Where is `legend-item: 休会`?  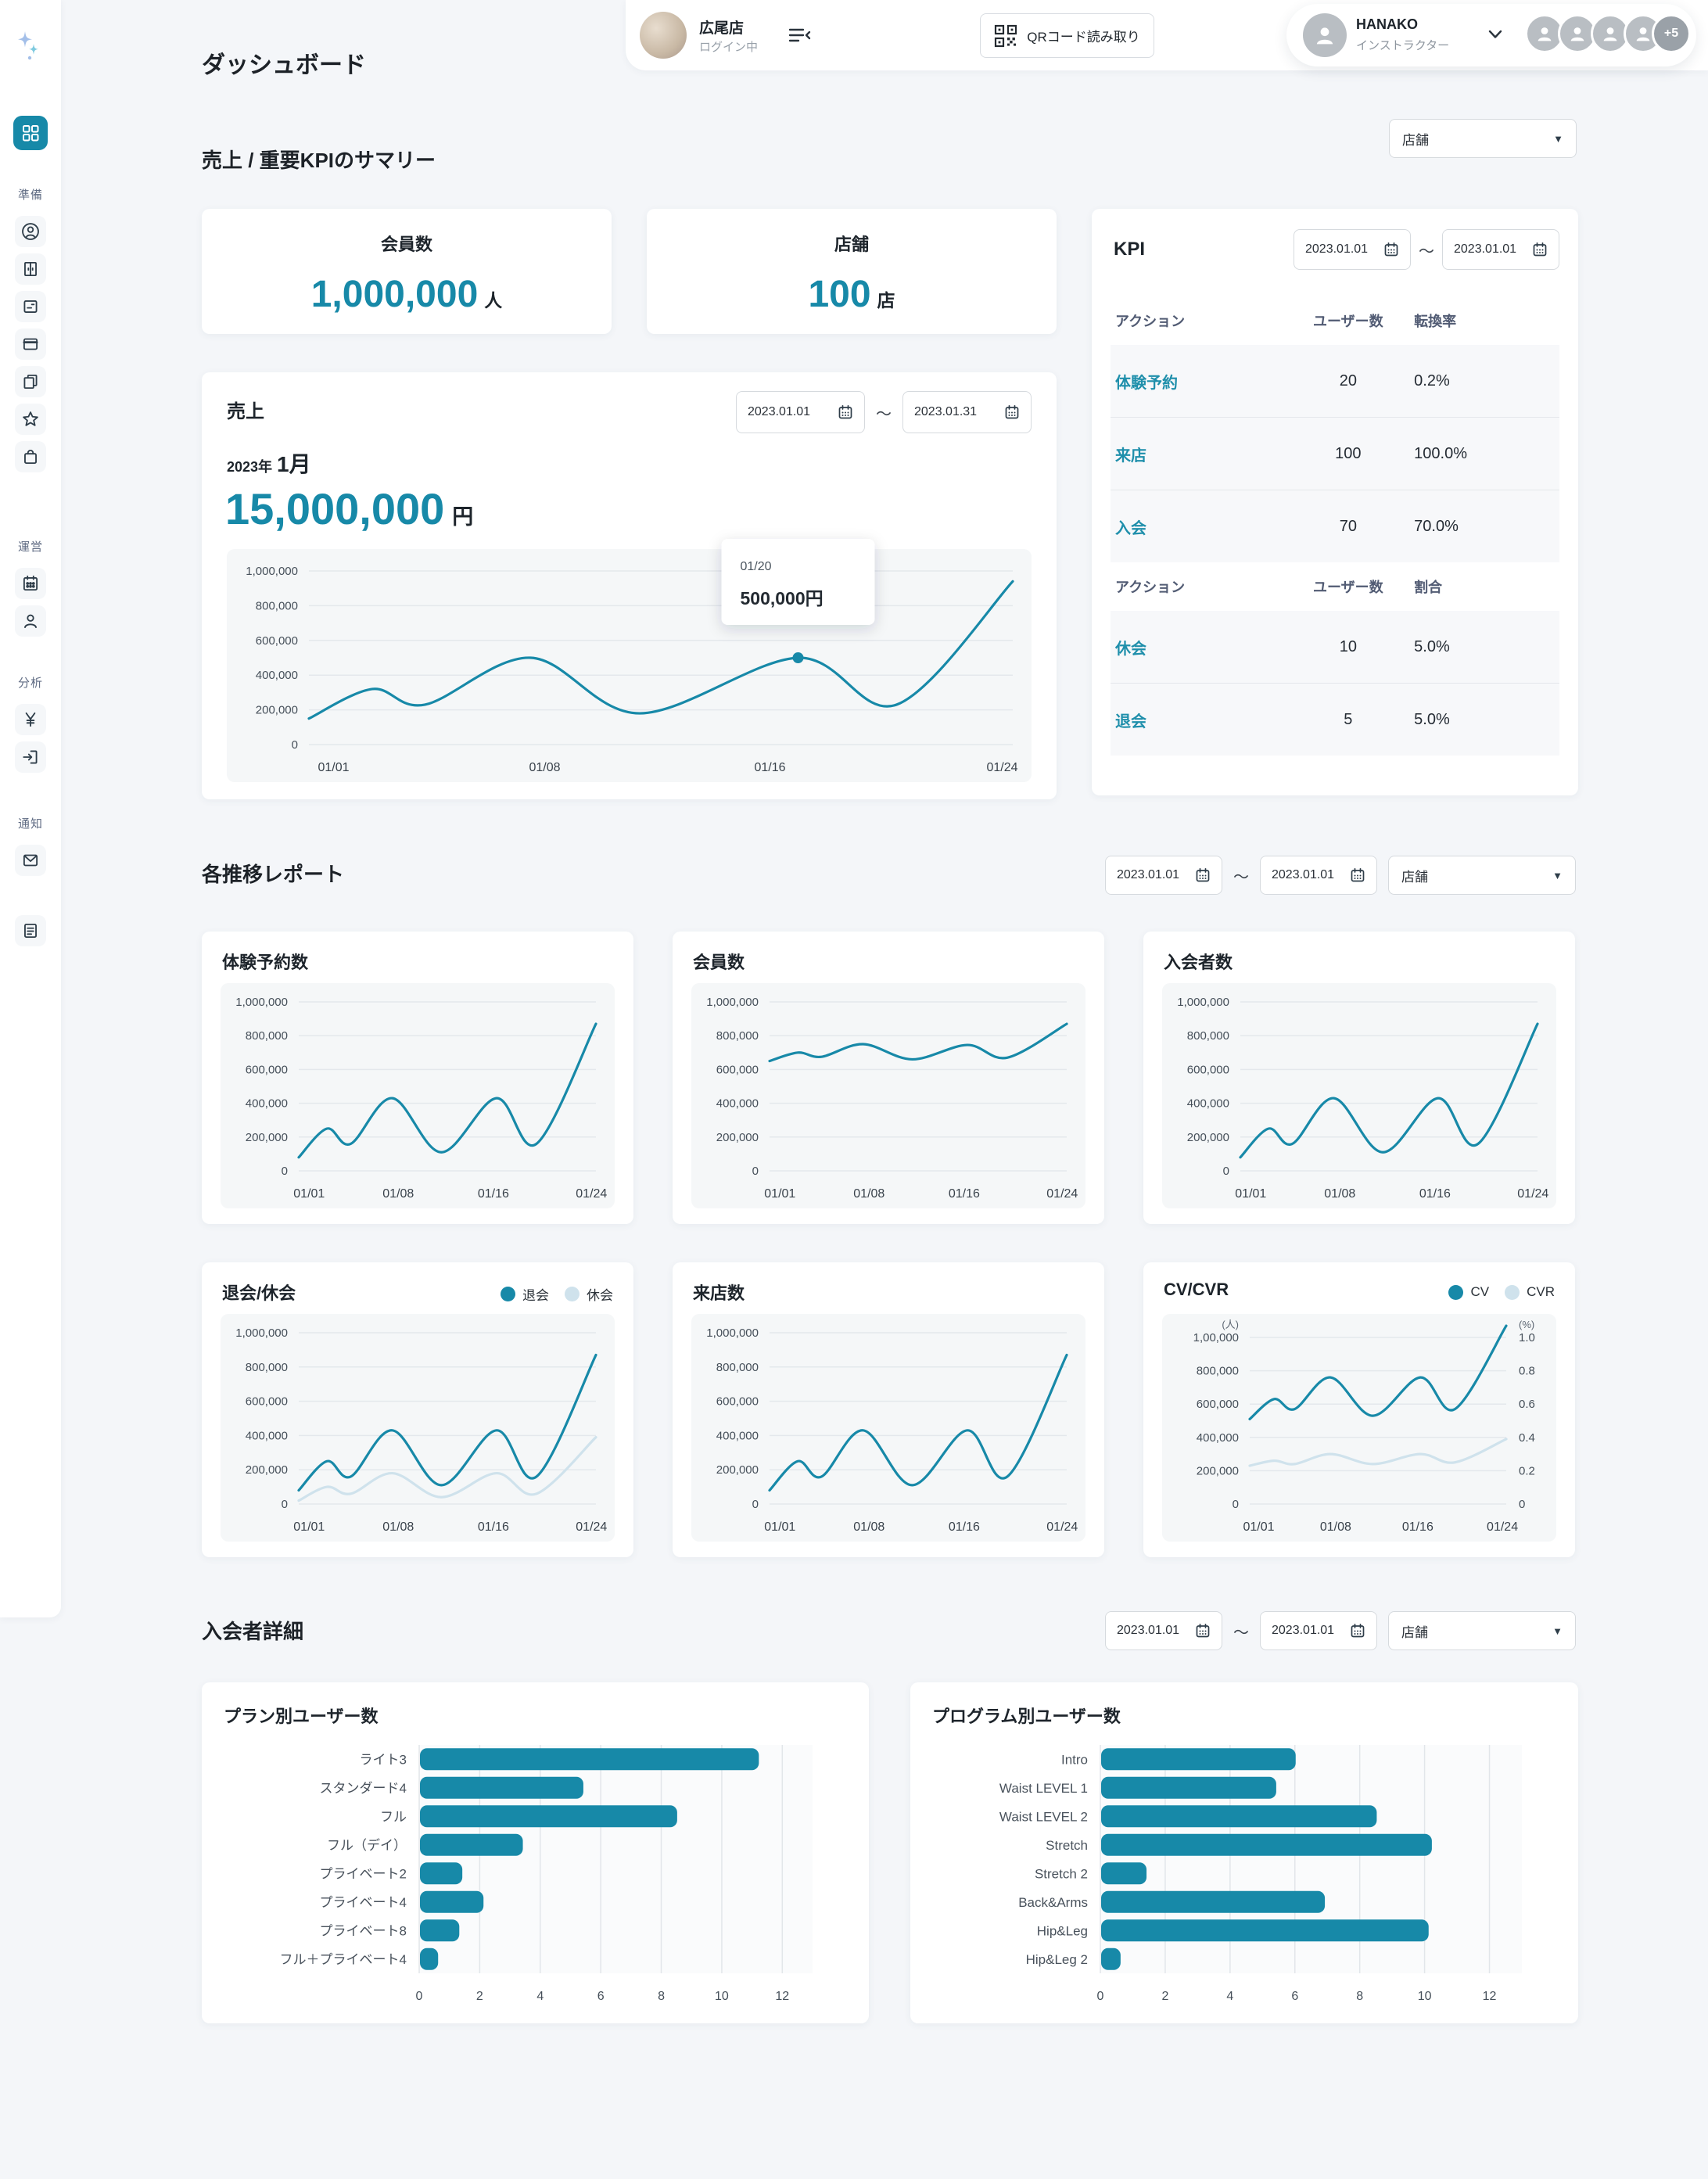 legend-item: 休会 is located at coordinates (589, 1294).